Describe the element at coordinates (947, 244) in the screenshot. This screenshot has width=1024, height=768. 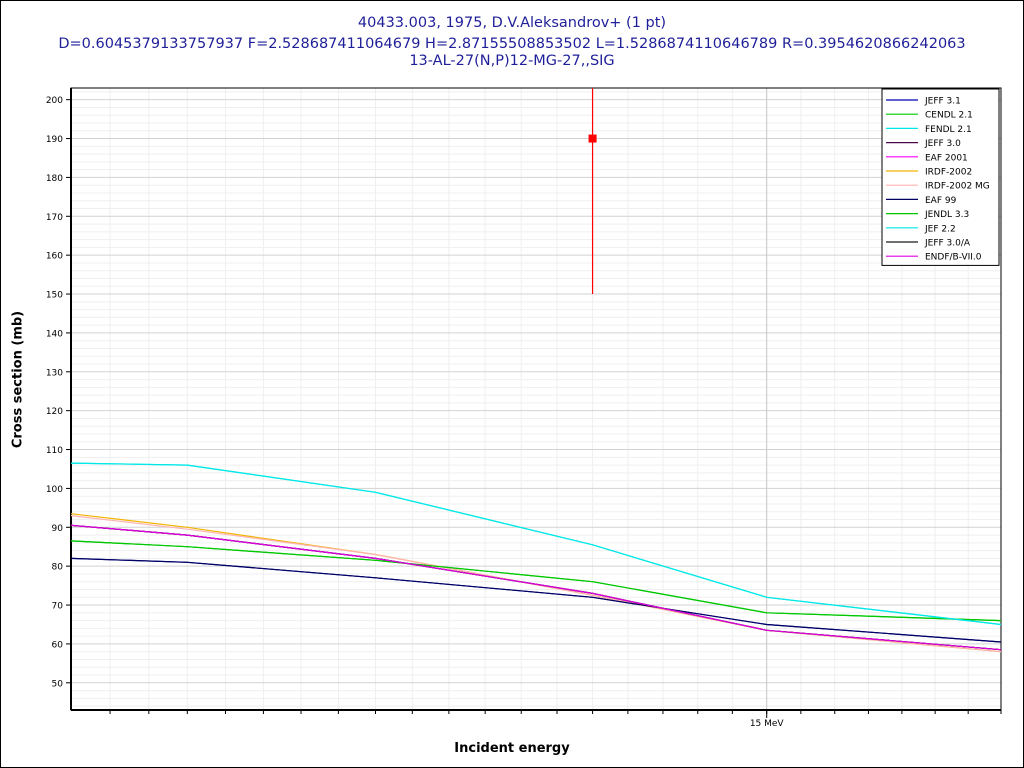
I see `legend-label-10: JEFF 3.0/A` at that location.